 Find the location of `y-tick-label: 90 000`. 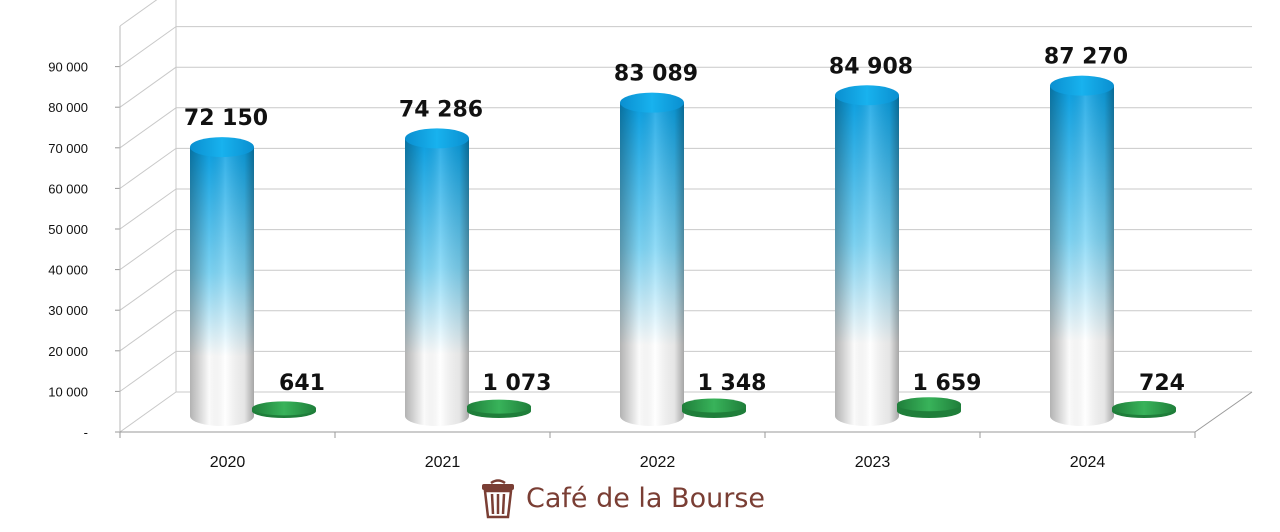

y-tick-label: 90 000 is located at coordinates (68, 67).